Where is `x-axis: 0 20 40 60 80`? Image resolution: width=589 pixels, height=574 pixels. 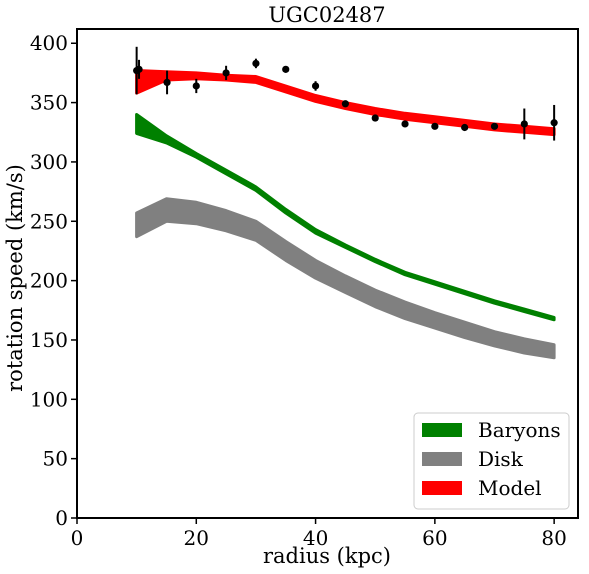 x-axis: 0 20 40 60 80 is located at coordinates (319, 534).